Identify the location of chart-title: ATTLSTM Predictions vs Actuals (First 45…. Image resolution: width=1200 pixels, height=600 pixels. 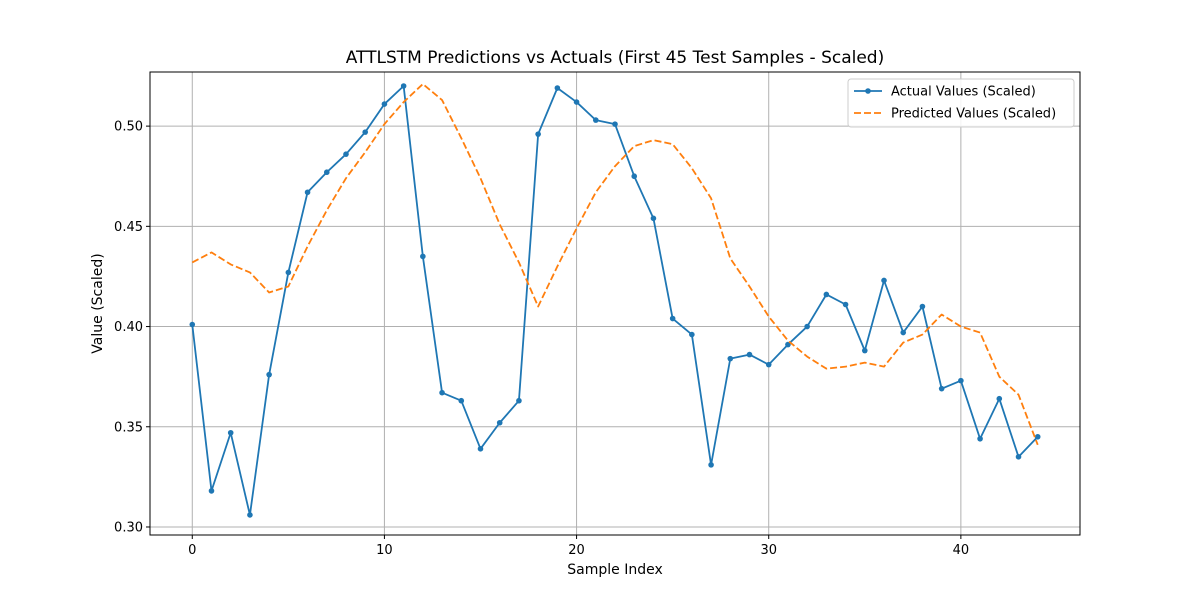
(615, 58).